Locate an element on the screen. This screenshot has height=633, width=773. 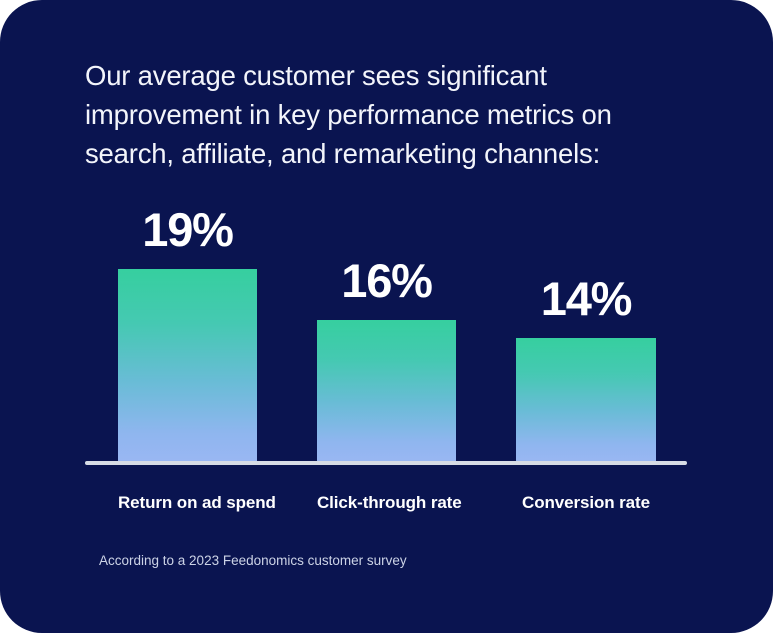
bar-value-label: 19% is located at coordinates (188, 229).